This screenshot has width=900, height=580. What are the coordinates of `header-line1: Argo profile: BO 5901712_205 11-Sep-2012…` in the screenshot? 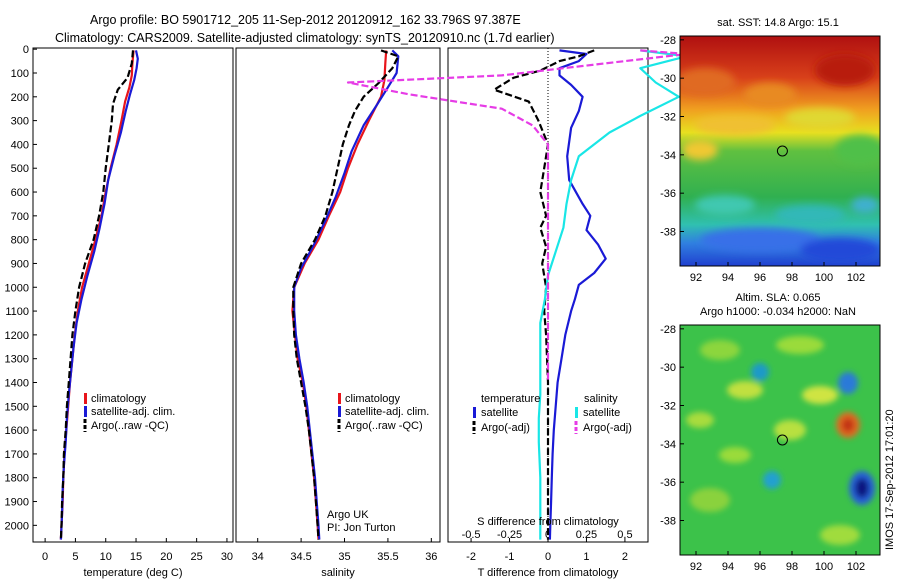 It's located at (305, 20).